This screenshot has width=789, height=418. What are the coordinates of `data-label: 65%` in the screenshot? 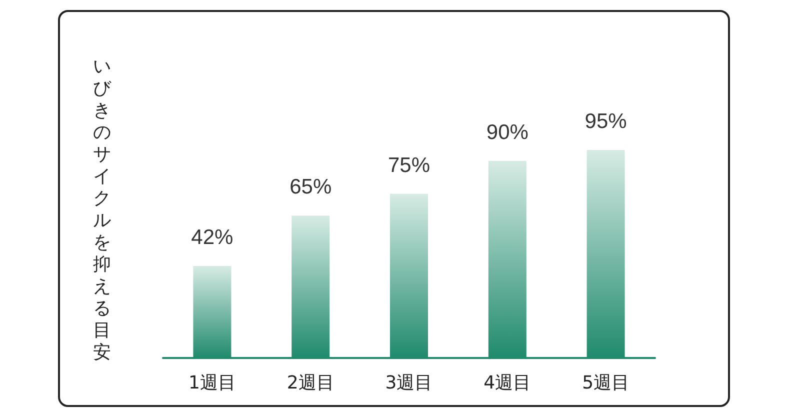 It's located at (311, 187).